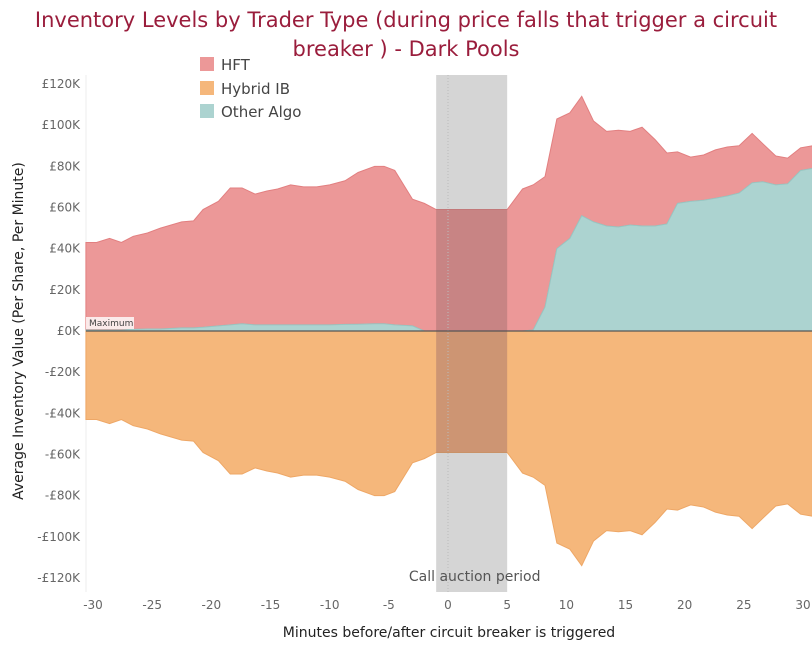  What do you see at coordinates (63, 455) in the screenshot?
I see `y-tick-label: -£60K` at bounding box center [63, 455].